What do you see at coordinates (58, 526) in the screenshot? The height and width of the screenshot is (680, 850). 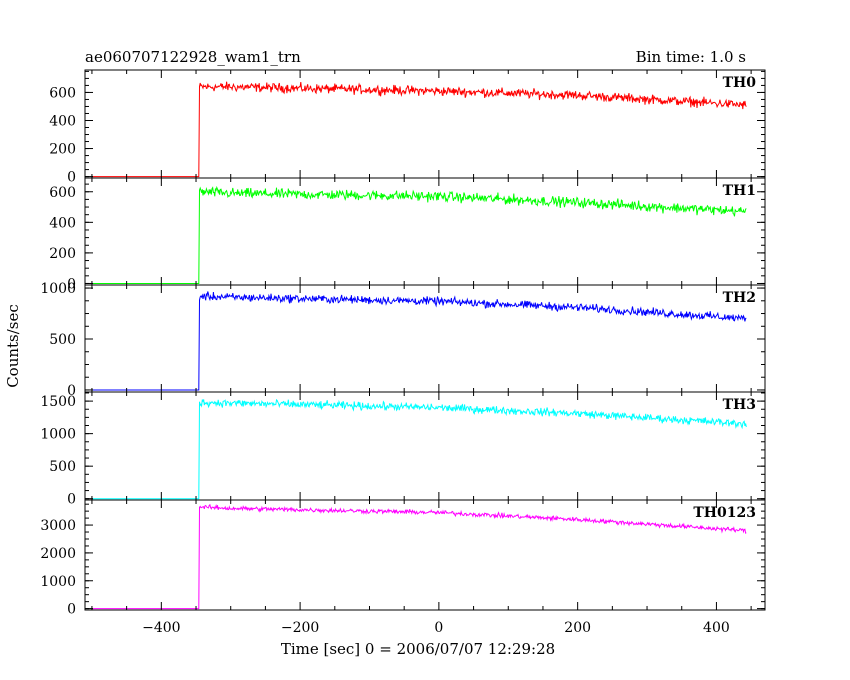 I see `y-tick-label: 3000` at bounding box center [58, 526].